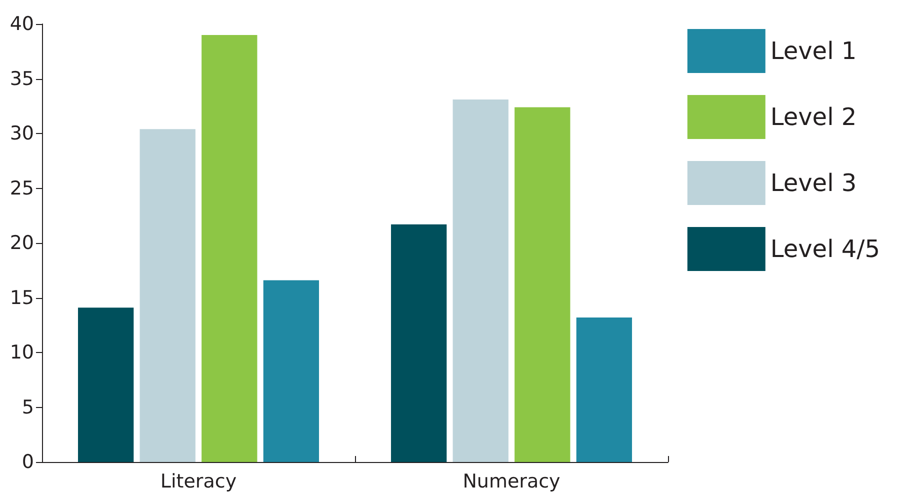  Describe the element at coordinates (22, 297) in the screenshot. I see `y-tick-label: 15` at that location.